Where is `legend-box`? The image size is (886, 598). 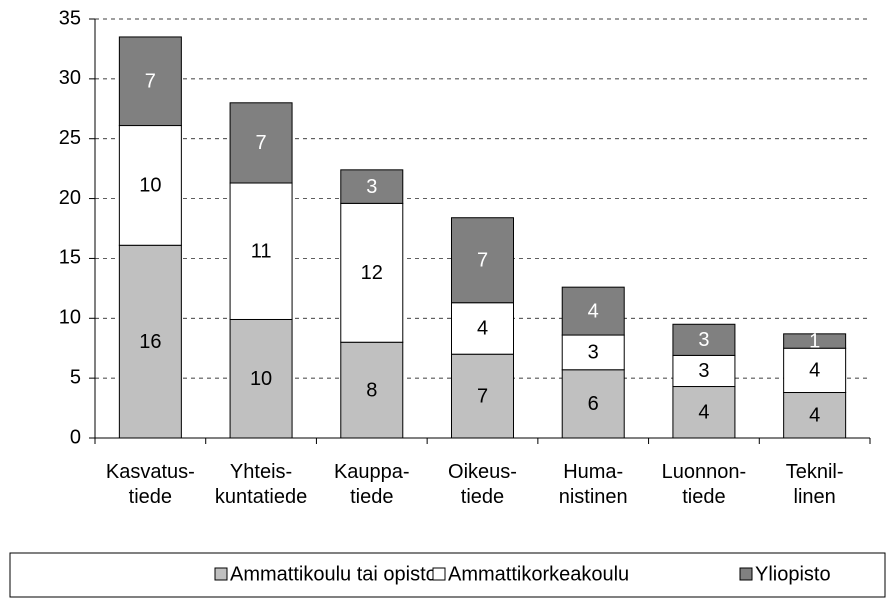 legend-box is located at coordinates (447, 575).